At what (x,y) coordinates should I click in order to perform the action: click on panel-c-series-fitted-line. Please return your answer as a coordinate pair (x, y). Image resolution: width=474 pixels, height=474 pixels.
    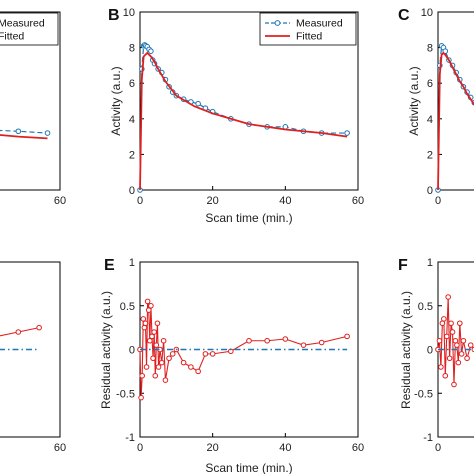
    Looking at the image, I should click on (455, 121).